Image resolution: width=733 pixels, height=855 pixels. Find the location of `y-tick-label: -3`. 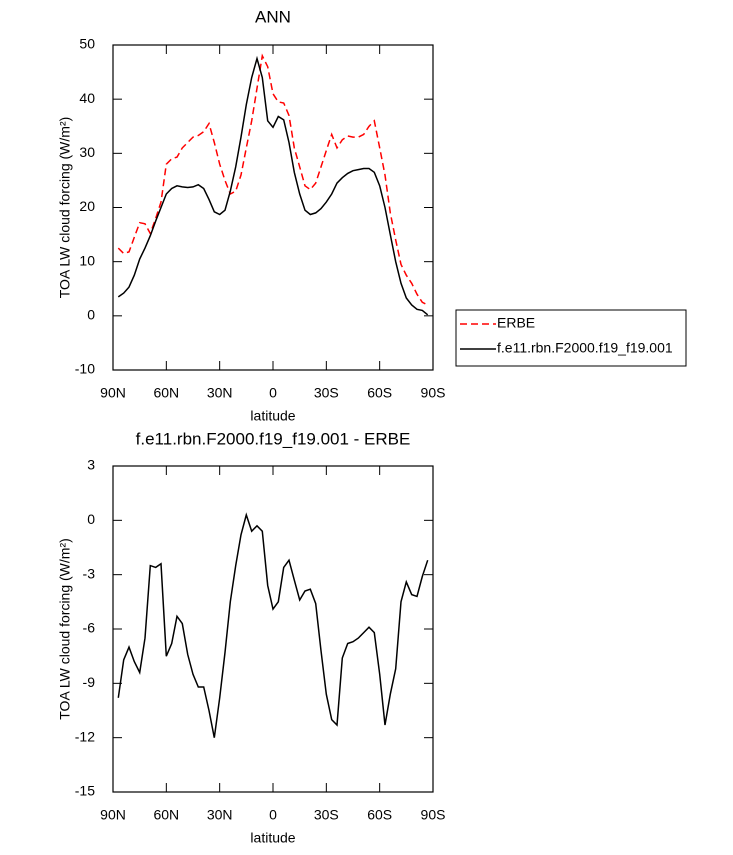

y-tick-label: -3 is located at coordinates (89, 573).